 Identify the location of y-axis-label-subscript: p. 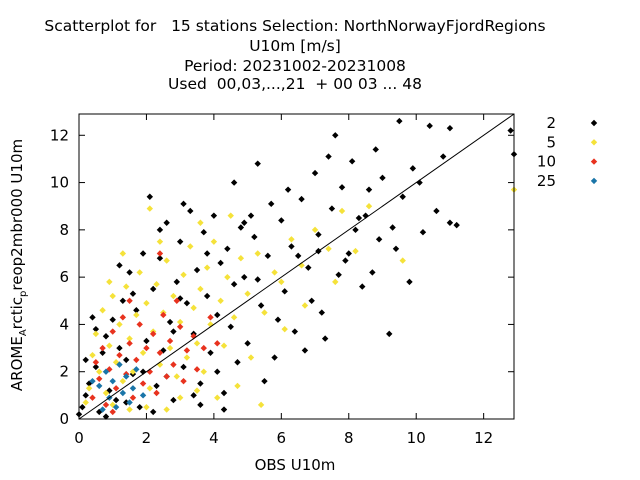
(23, 294).